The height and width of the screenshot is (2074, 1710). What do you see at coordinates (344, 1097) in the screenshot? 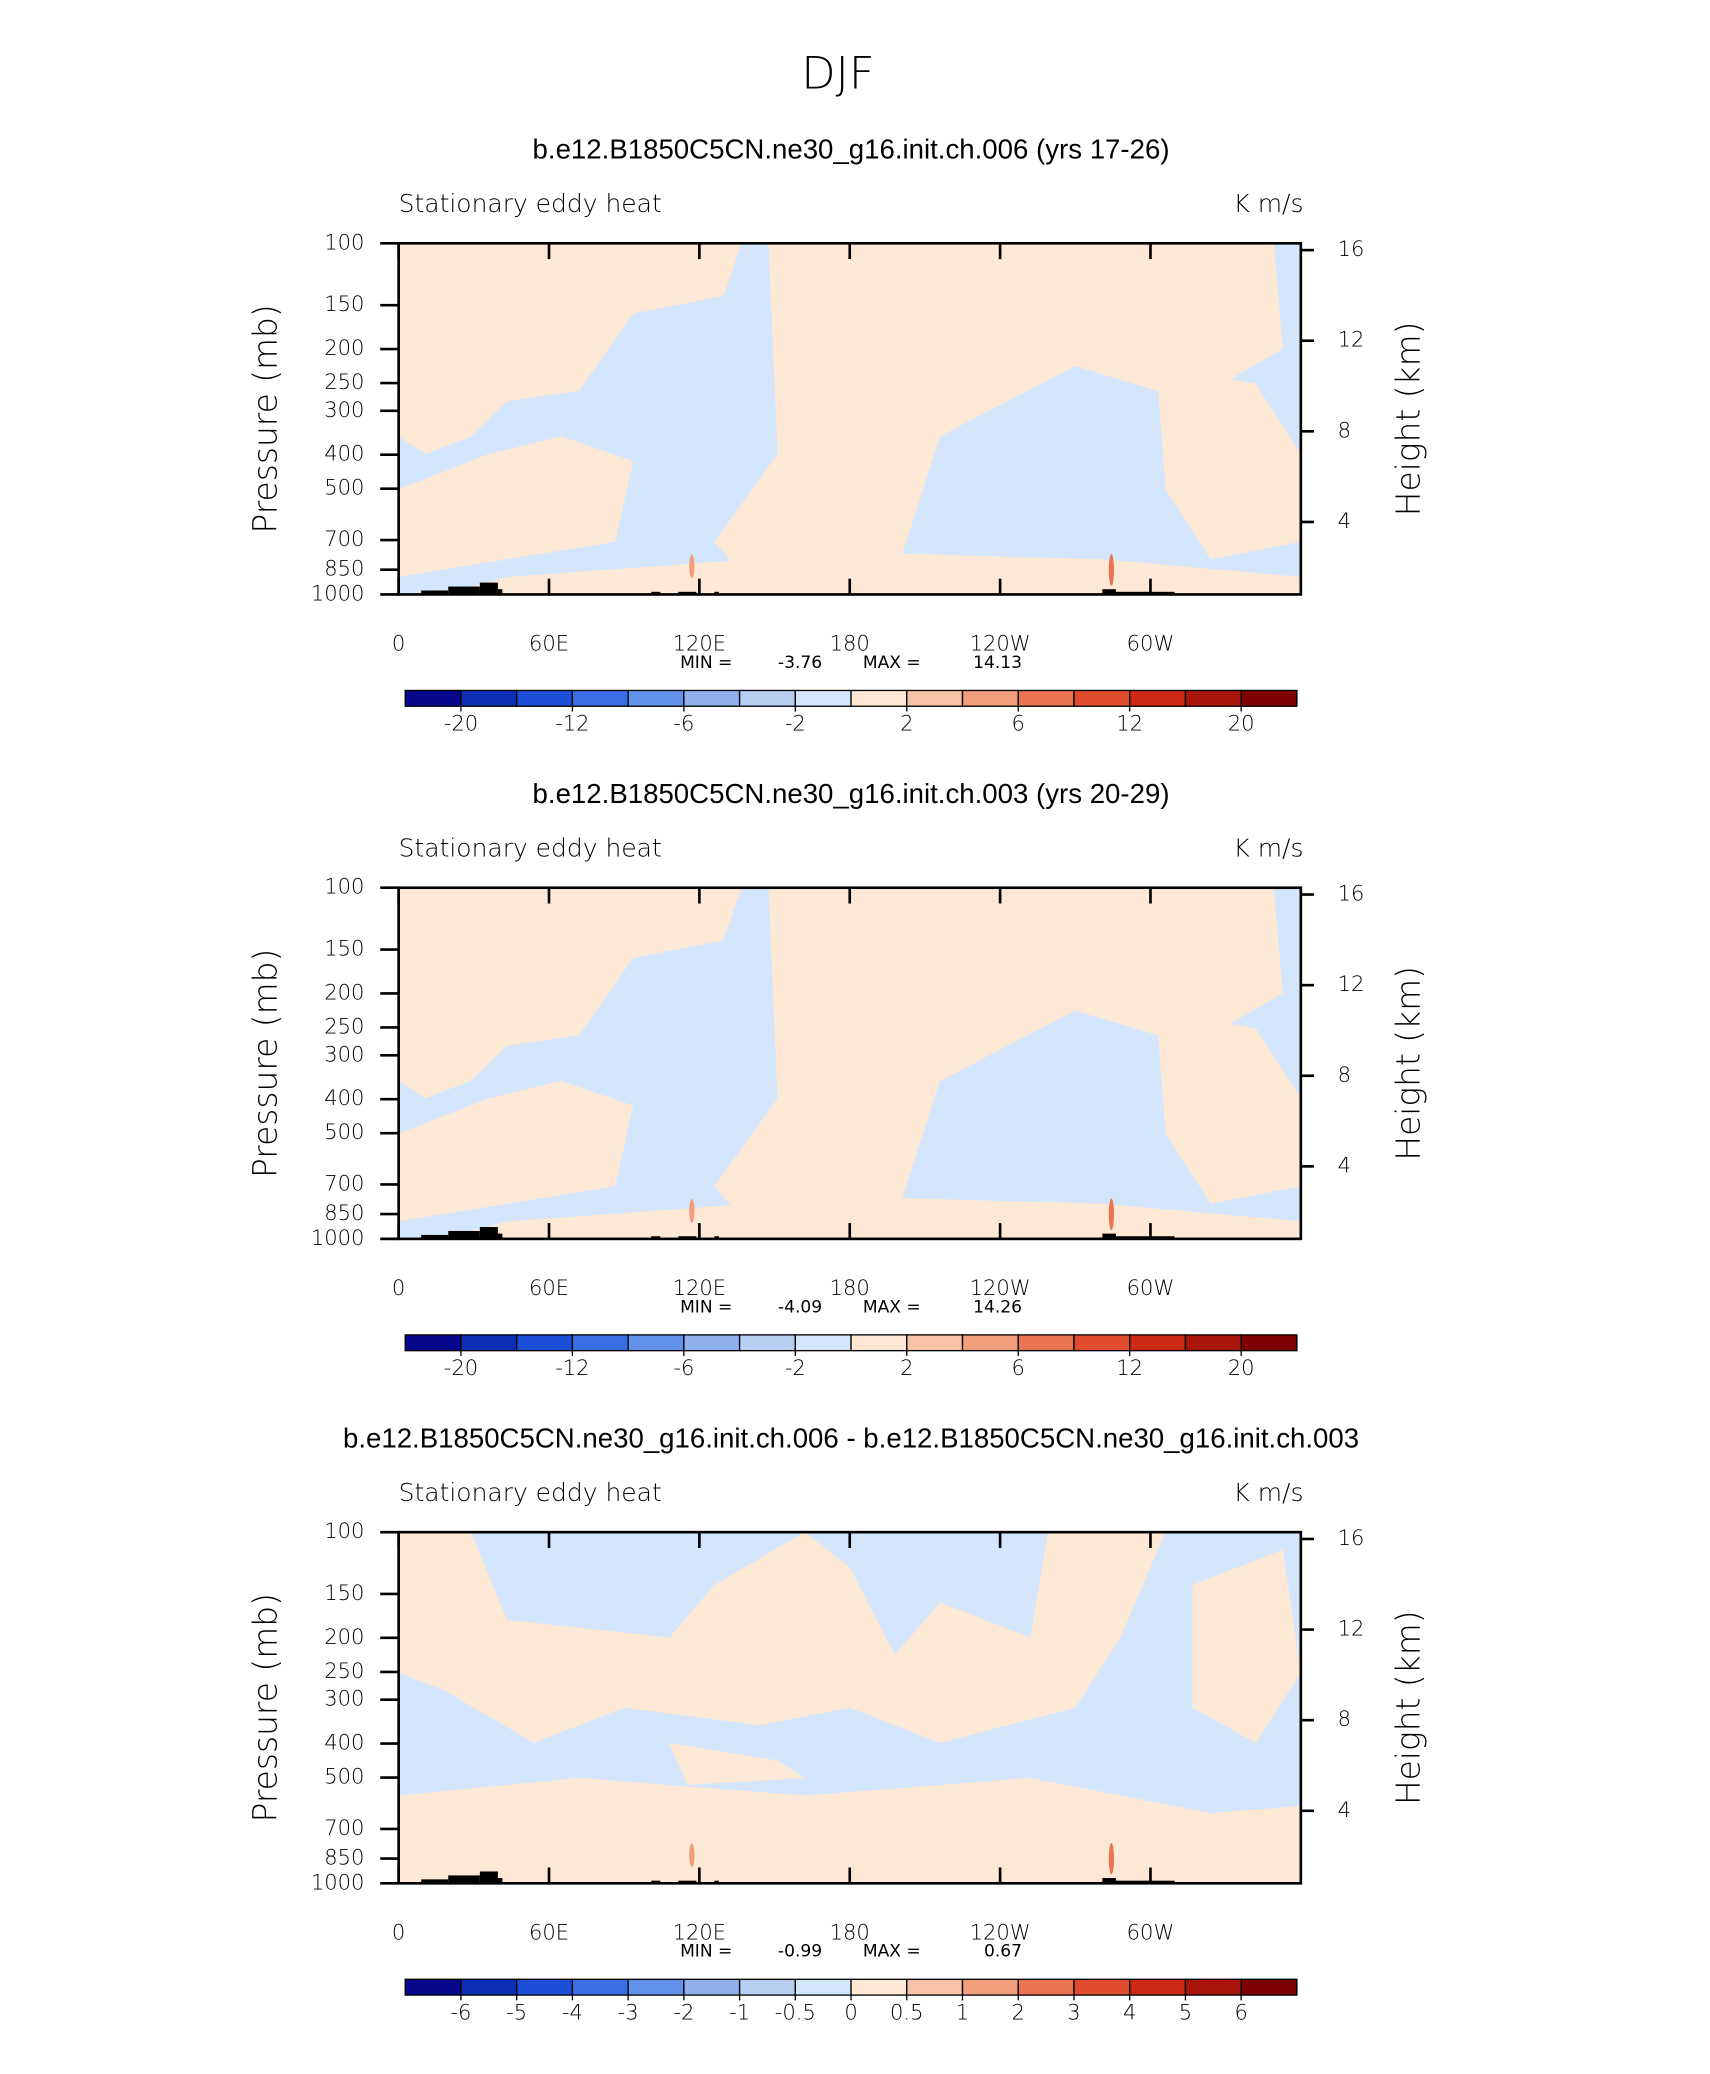
I see `y-tick-label: 400` at bounding box center [344, 1097].